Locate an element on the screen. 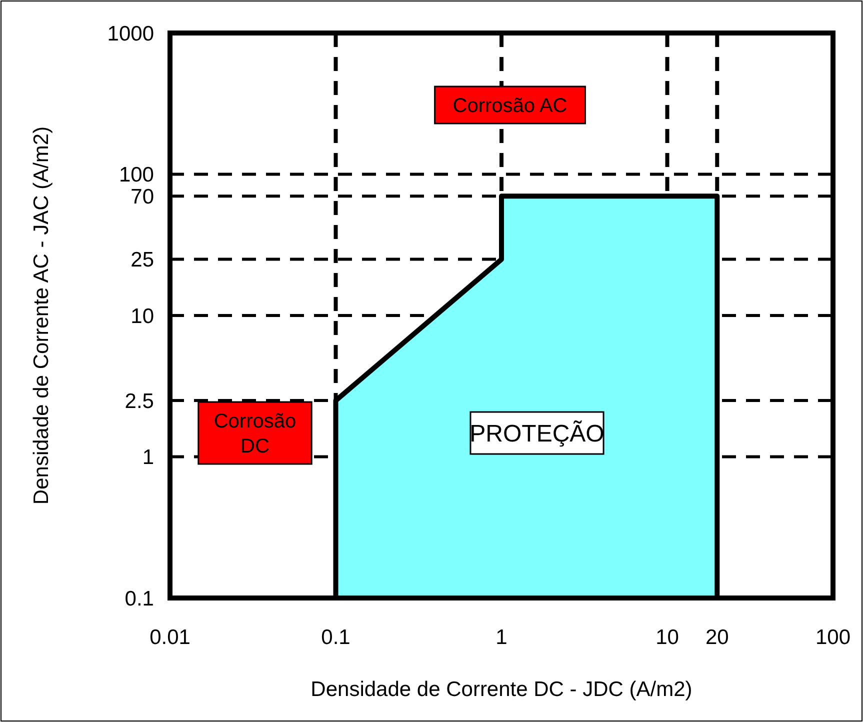 The image size is (863, 722). y-tick-label: 2.5 is located at coordinates (139, 401).